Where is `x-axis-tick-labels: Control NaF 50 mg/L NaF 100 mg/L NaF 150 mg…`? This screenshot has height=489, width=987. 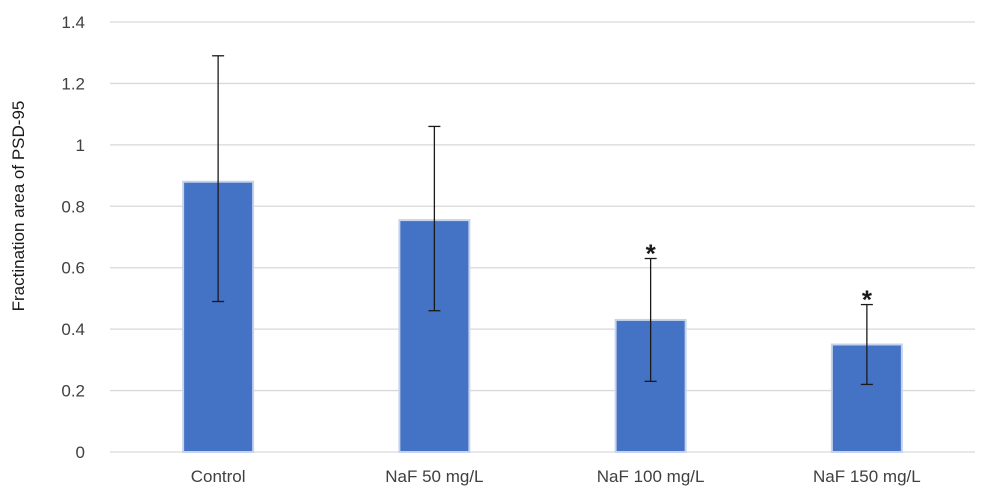
x-axis-tick-labels: Control NaF 50 mg/L NaF 100 mg/L NaF 150 mg… is located at coordinates (556, 476).